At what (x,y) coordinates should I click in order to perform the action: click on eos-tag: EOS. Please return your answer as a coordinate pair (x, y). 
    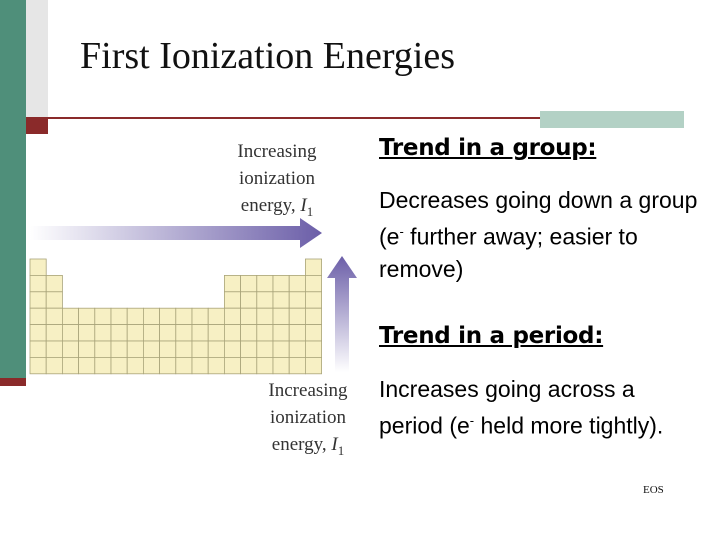
    Looking at the image, I should click on (653, 490).